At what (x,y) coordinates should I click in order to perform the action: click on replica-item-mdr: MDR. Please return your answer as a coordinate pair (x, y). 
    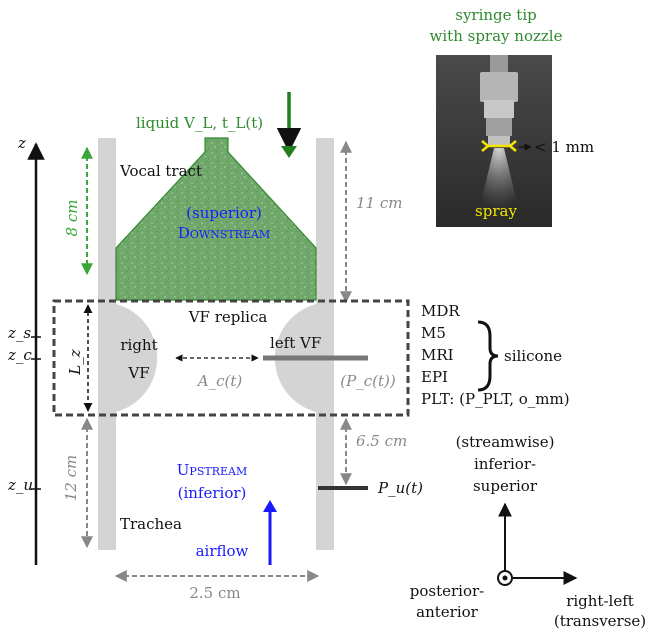
    Looking at the image, I should click on (440, 311).